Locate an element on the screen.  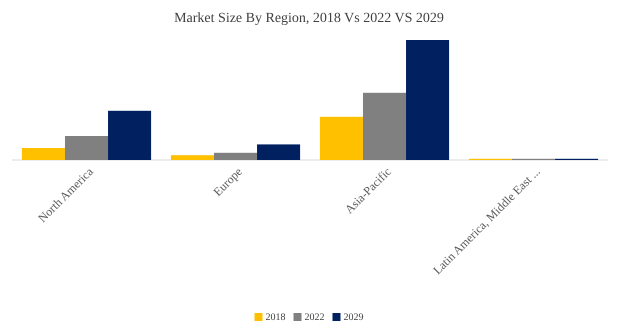
legend-label: 2018 is located at coordinates (276, 317).